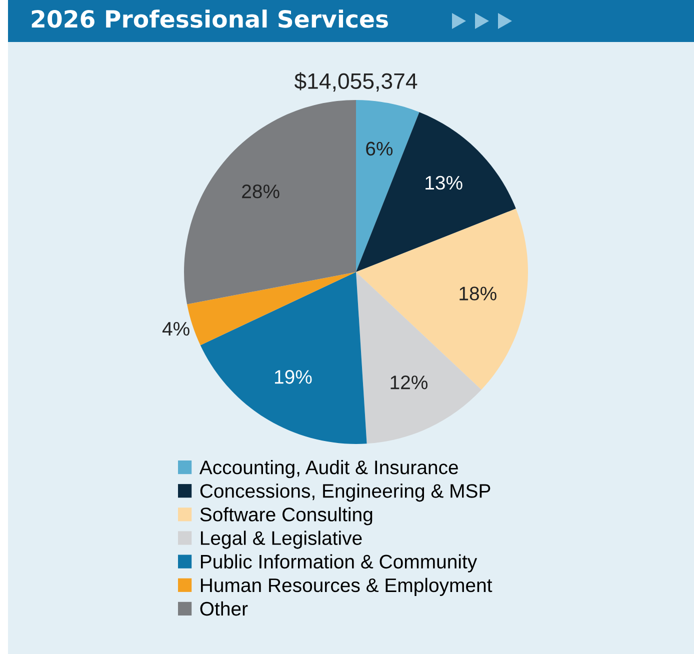 This screenshot has height=654, width=694. Describe the element at coordinates (444, 183) in the screenshot. I see `data-label: 13%` at that location.